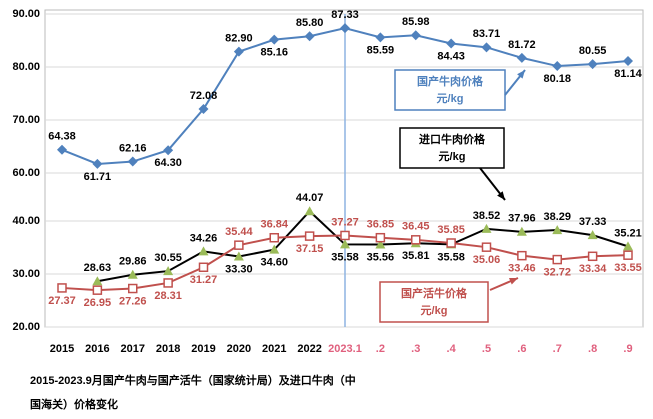 This screenshot has width=653, height=419. What do you see at coordinates (310, 23) in the screenshot?
I see `data-label: 85.80` at bounding box center [310, 23].